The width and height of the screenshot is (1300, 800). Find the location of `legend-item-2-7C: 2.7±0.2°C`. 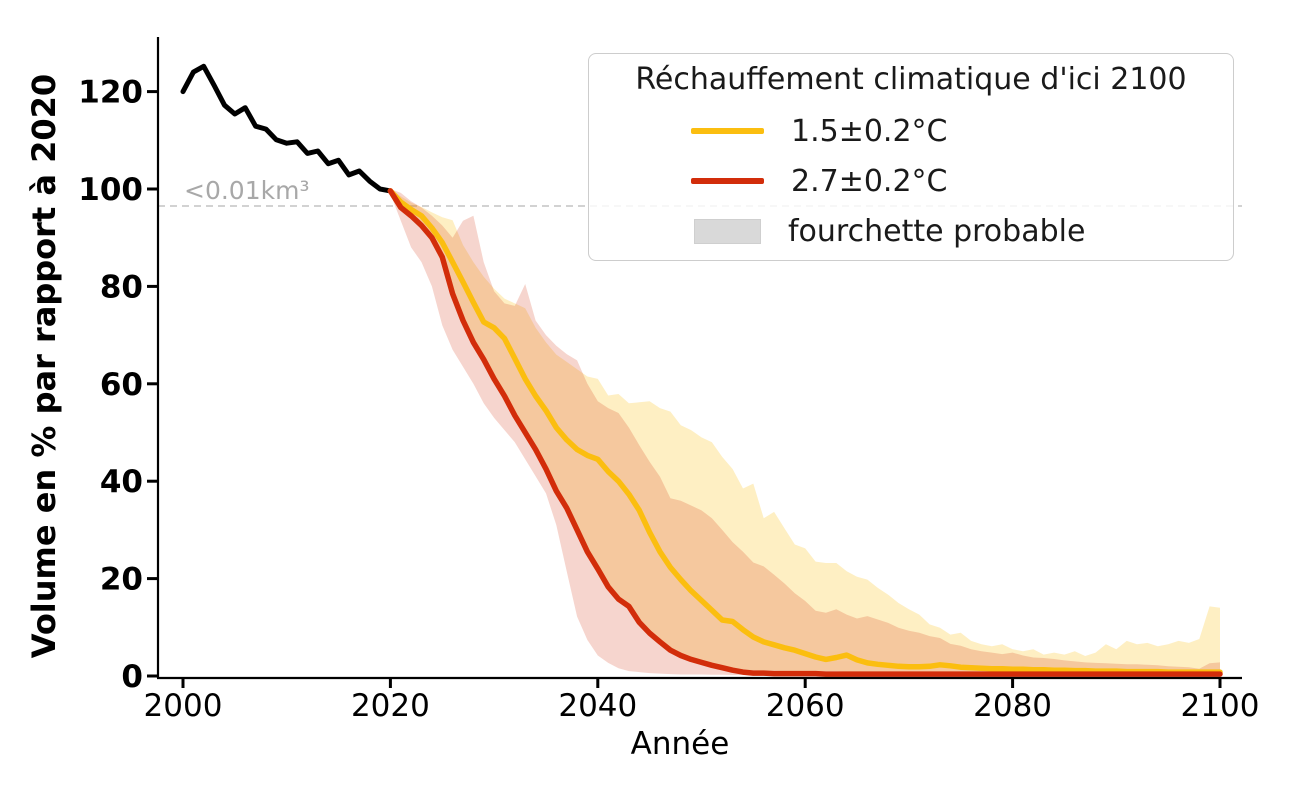

legend-item-2-7C: 2.7±0.2°C is located at coordinates (911, 181).